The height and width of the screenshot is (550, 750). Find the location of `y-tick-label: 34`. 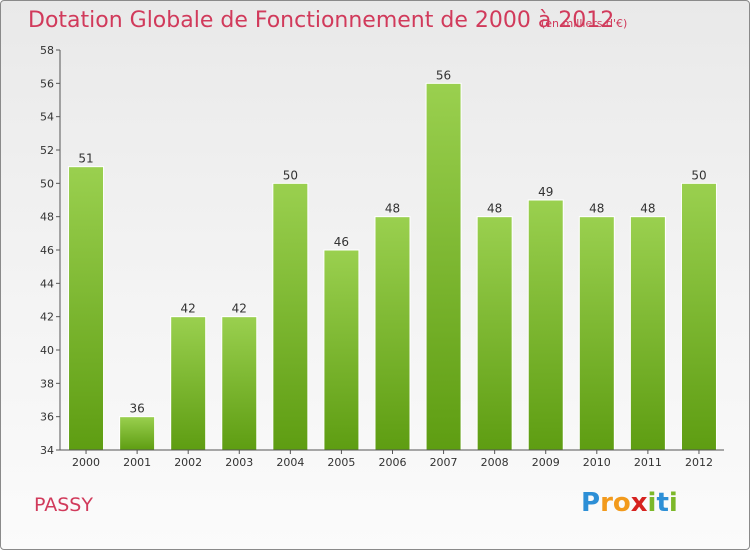

y-tick-label: 34 is located at coordinates (47, 450).